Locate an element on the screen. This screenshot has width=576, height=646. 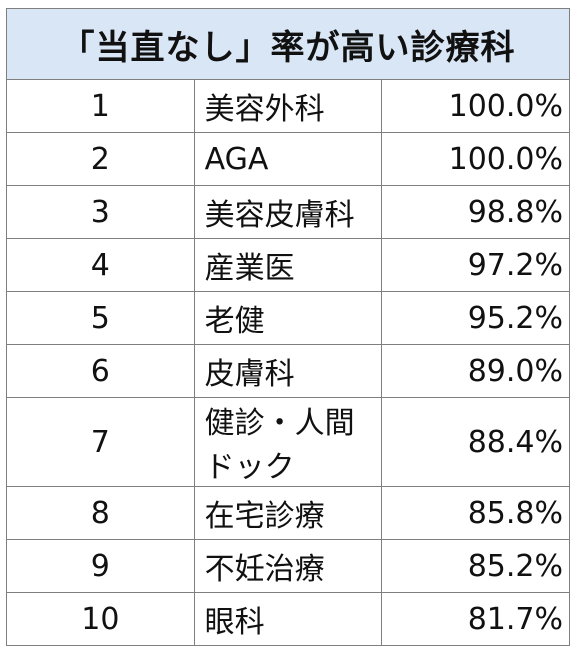
department-cell: 眼科 is located at coordinates (288, 619).